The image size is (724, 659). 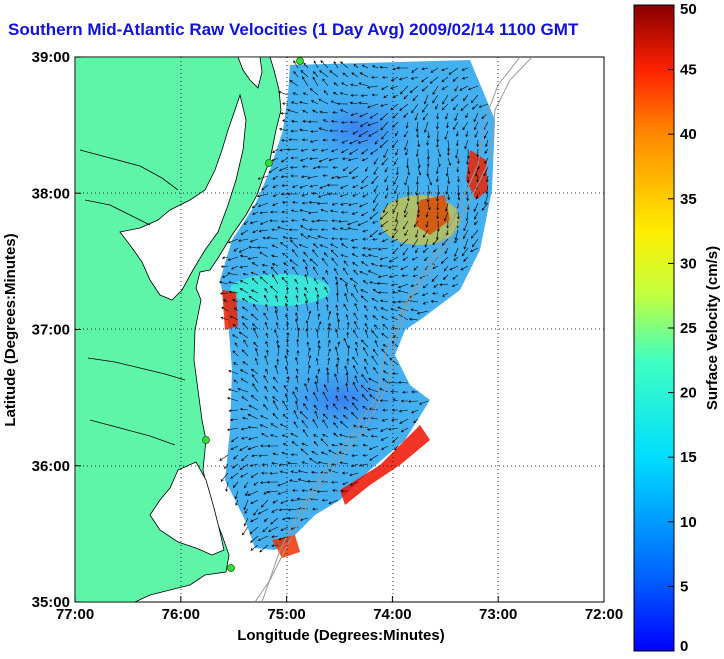 I want to click on hot-spot-e, so click(x=432, y=215).